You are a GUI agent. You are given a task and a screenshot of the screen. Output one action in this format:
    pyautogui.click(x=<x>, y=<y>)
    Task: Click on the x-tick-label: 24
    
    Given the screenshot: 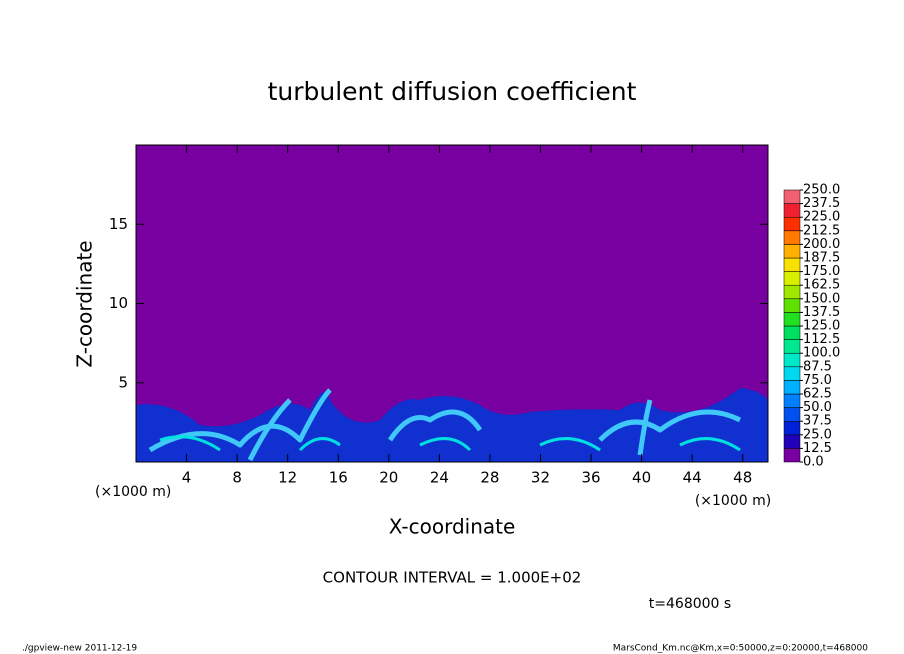 What is the action you would take?
    pyautogui.click(x=439, y=478)
    